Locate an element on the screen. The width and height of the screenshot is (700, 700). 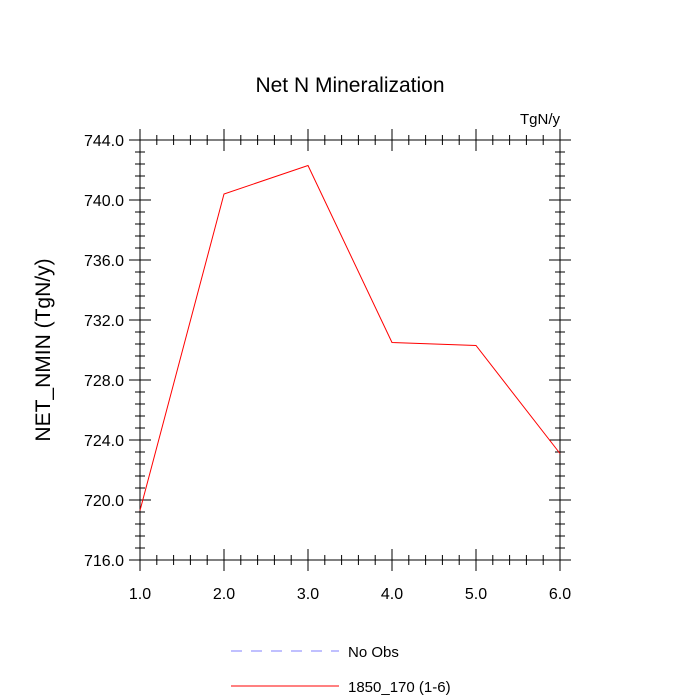
legend-label: 1850_170 (1-6) is located at coordinates (399, 687).